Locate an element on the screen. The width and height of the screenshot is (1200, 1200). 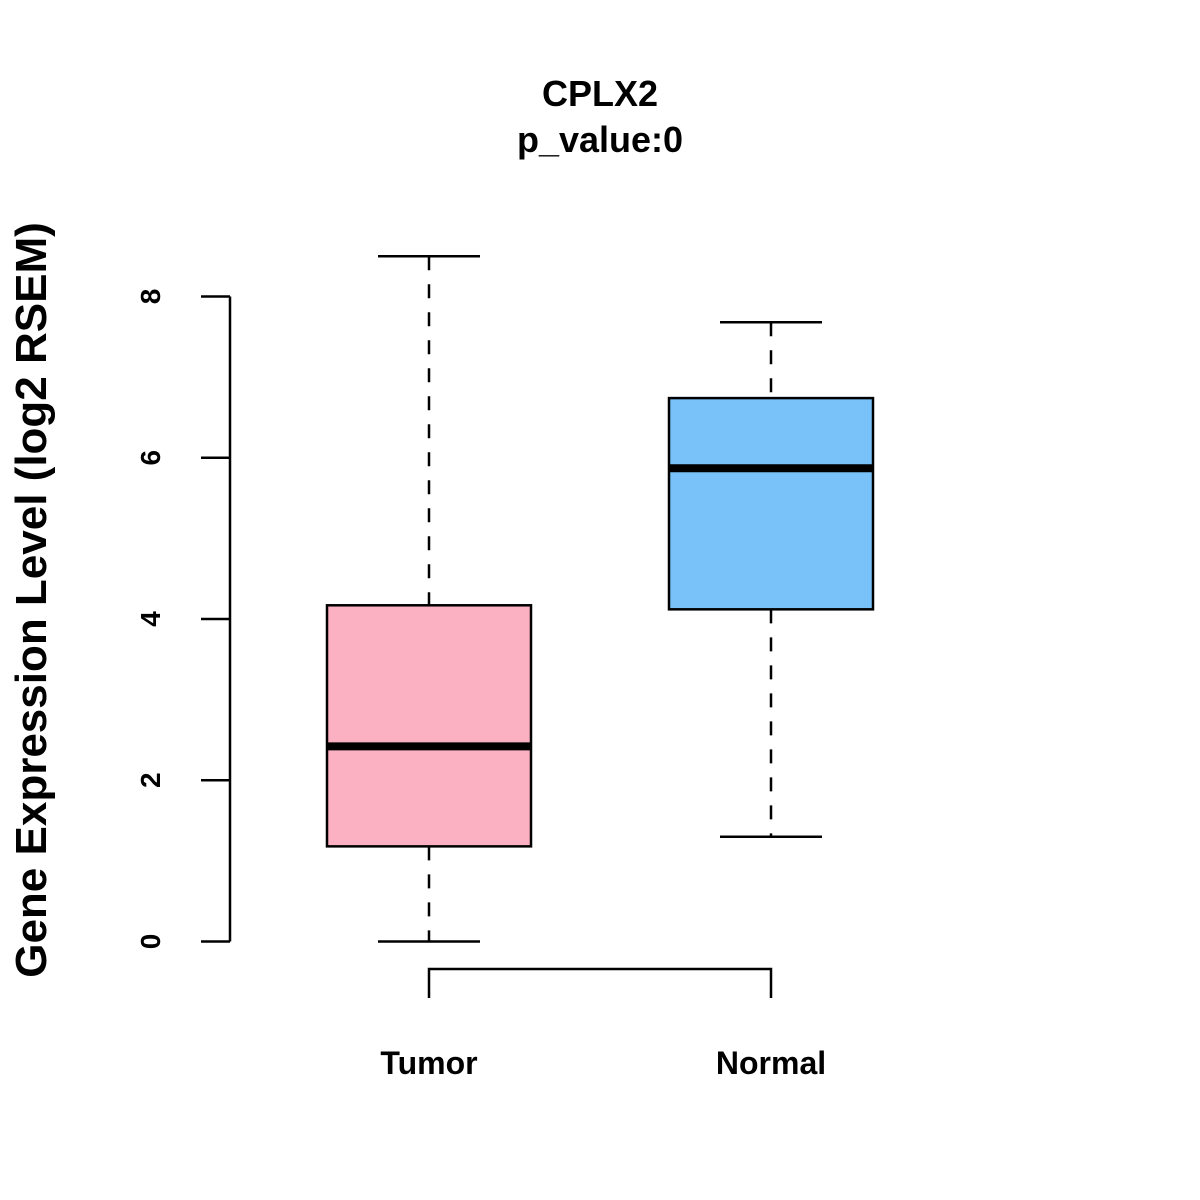
y-axis-label: Gene Expression Level (log2 RSEM) is located at coordinates (31, 600).